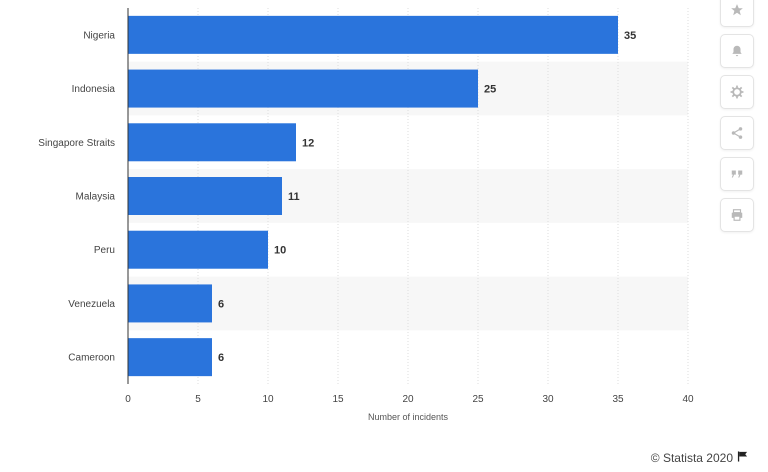 This screenshot has width=768, height=472. Describe the element at coordinates (691, 458) in the screenshot. I see `credit-text: © Statista 2020` at that location.